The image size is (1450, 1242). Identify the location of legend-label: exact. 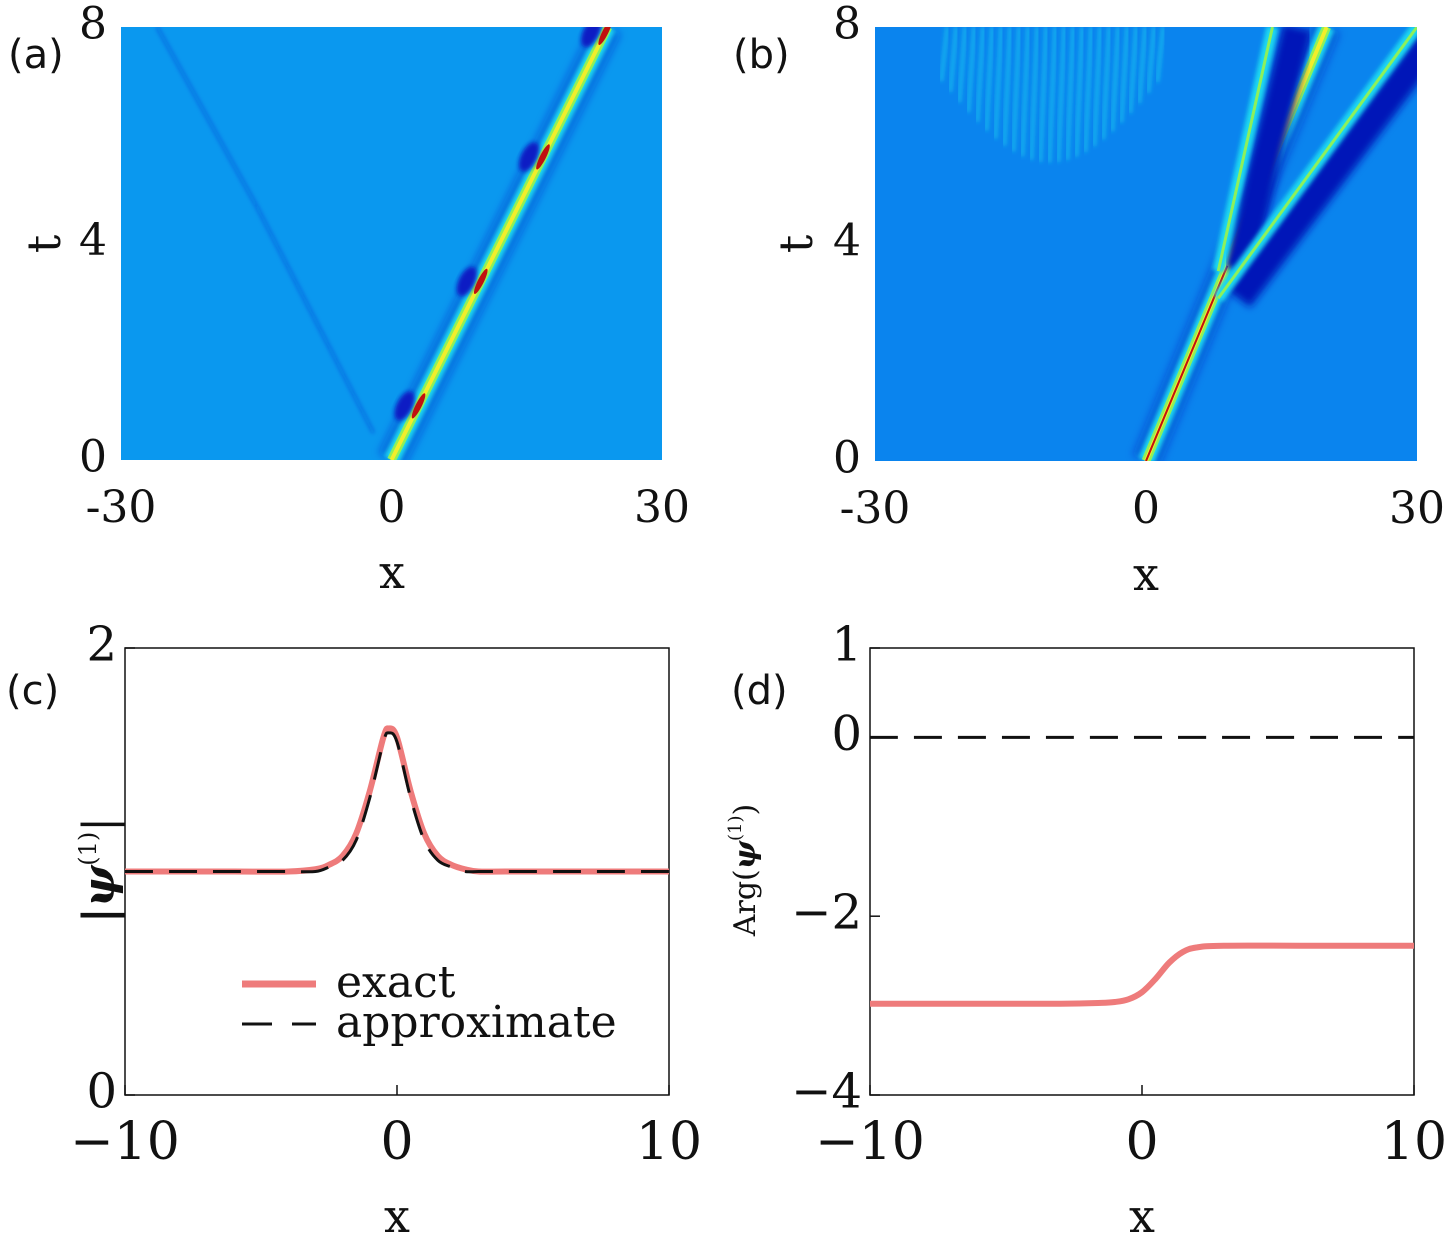
(396, 982).